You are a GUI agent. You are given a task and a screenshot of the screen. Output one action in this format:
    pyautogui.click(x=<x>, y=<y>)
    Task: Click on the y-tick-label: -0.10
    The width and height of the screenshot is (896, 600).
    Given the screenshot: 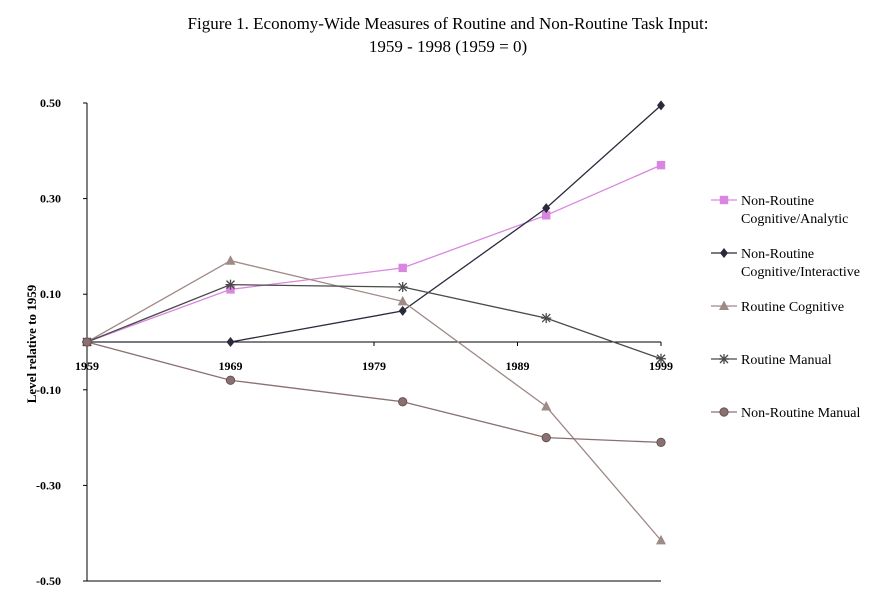 What is the action you would take?
    pyautogui.click(x=48, y=390)
    